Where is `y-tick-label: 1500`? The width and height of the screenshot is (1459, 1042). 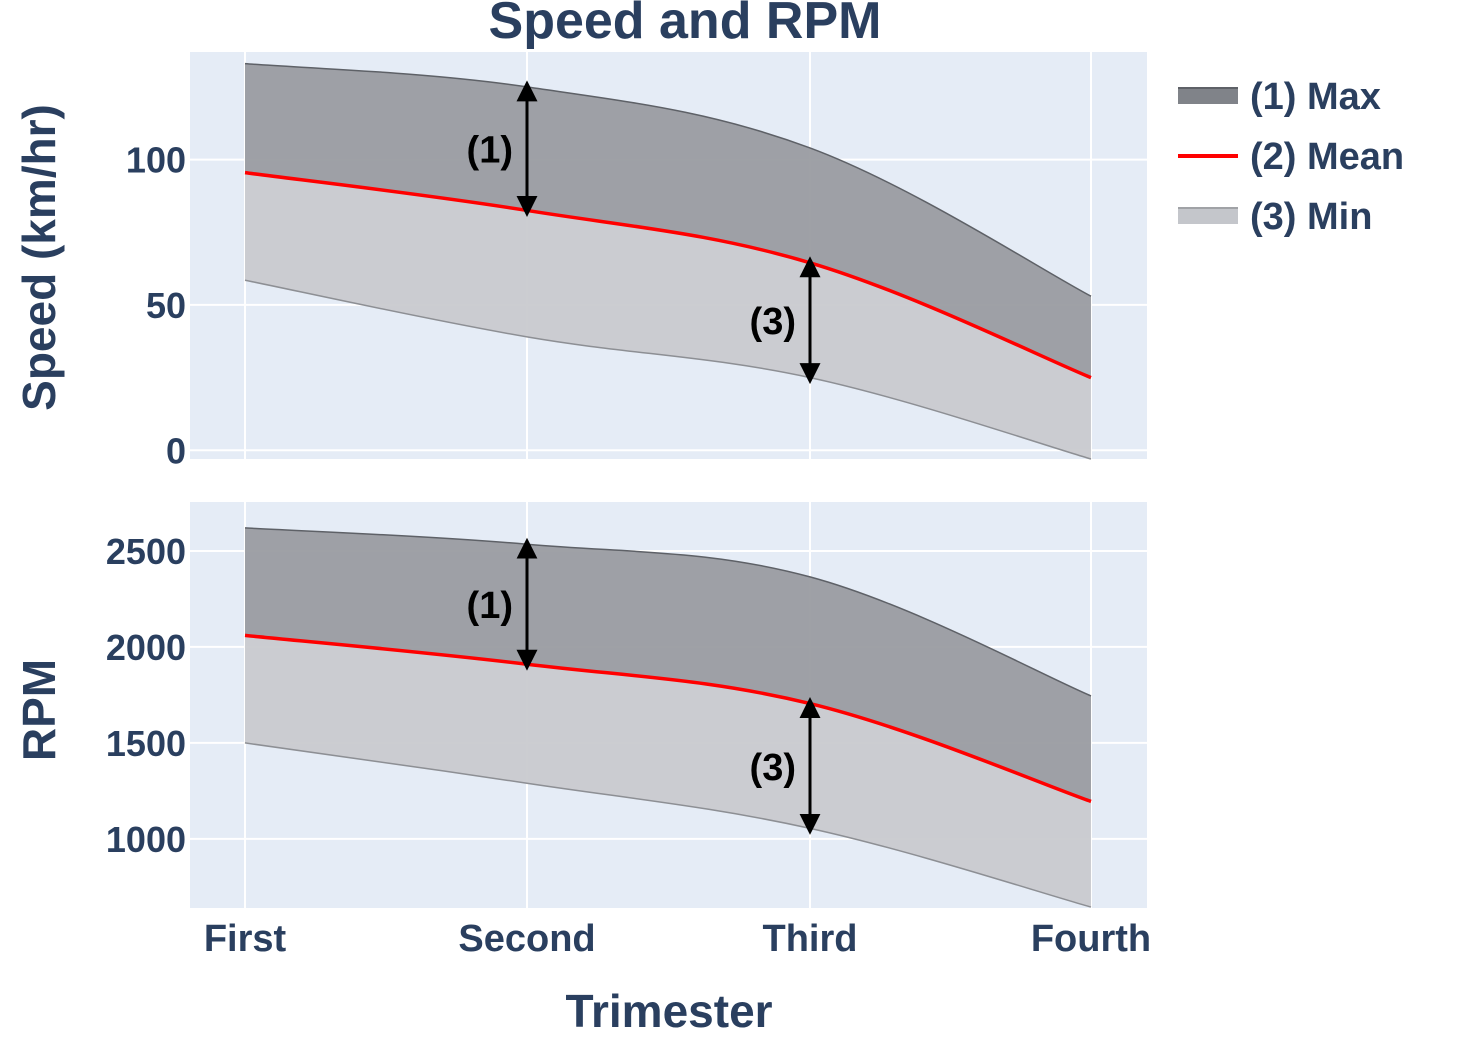
y-tick-label: 1500 is located at coordinates (146, 743).